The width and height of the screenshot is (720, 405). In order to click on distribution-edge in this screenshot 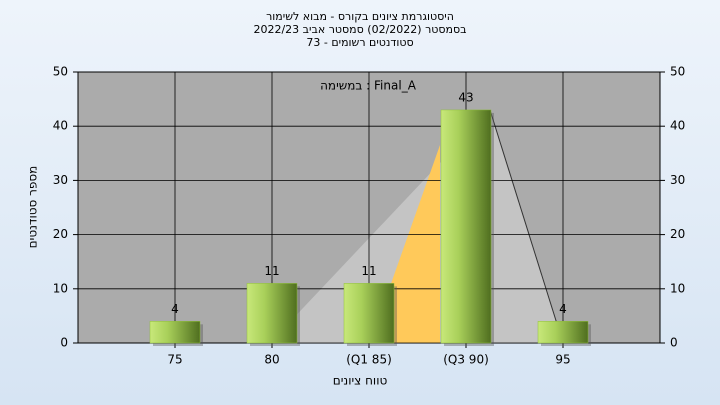, I will do `click(526, 226)`.